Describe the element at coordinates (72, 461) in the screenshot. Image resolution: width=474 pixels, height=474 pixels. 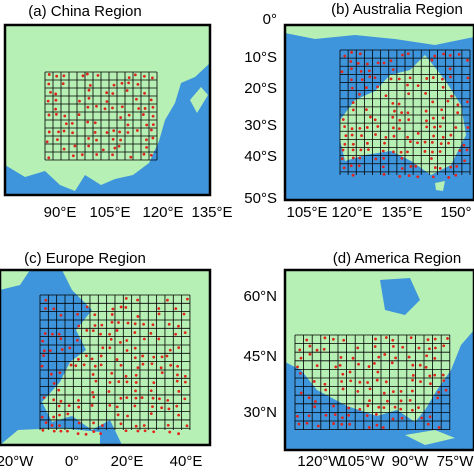
I see `x-tick-label: 0°` at that location.